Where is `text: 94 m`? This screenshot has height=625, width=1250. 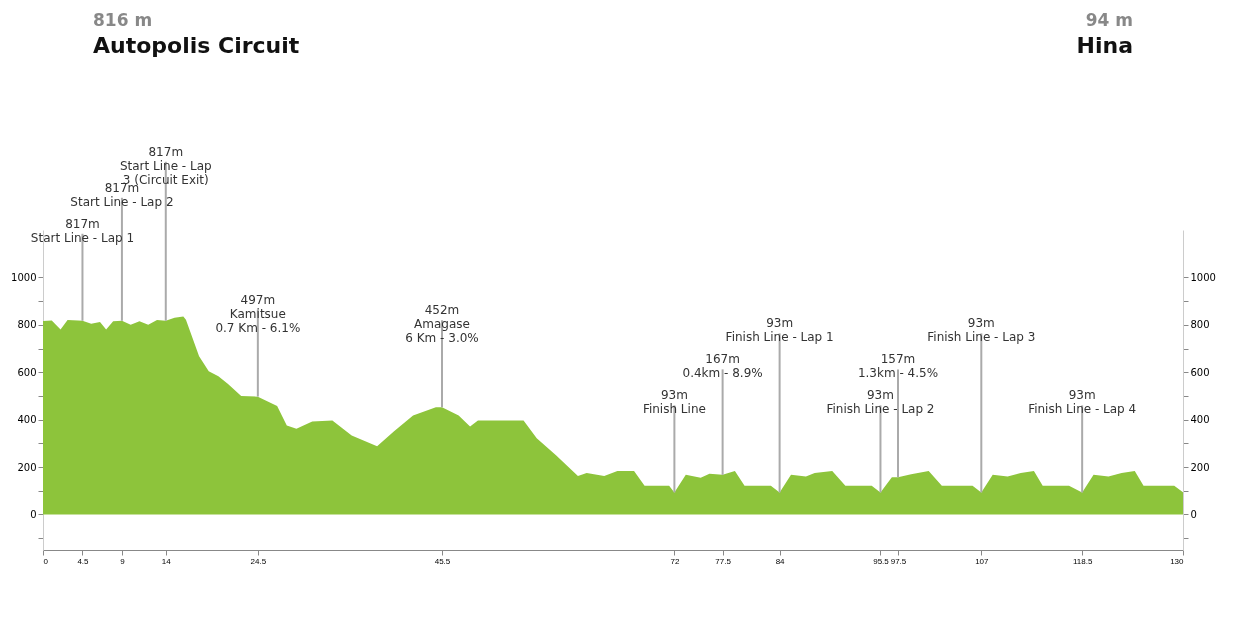 text: 94 m is located at coordinates (1109, 20).